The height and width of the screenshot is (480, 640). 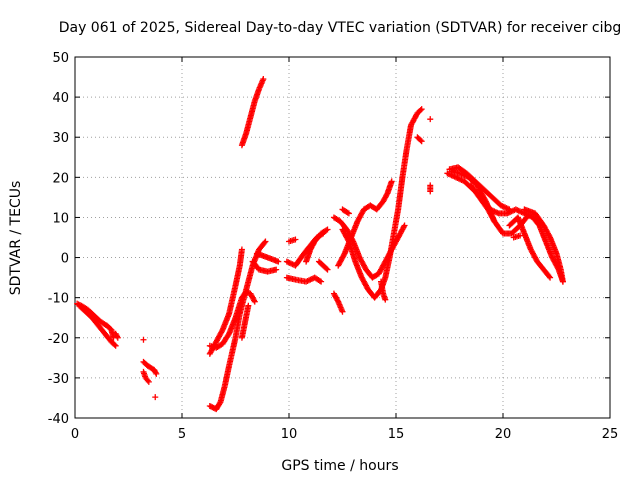 What do you see at coordinates (396, 434) in the screenshot?
I see `x-tick-label: 15` at bounding box center [396, 434].